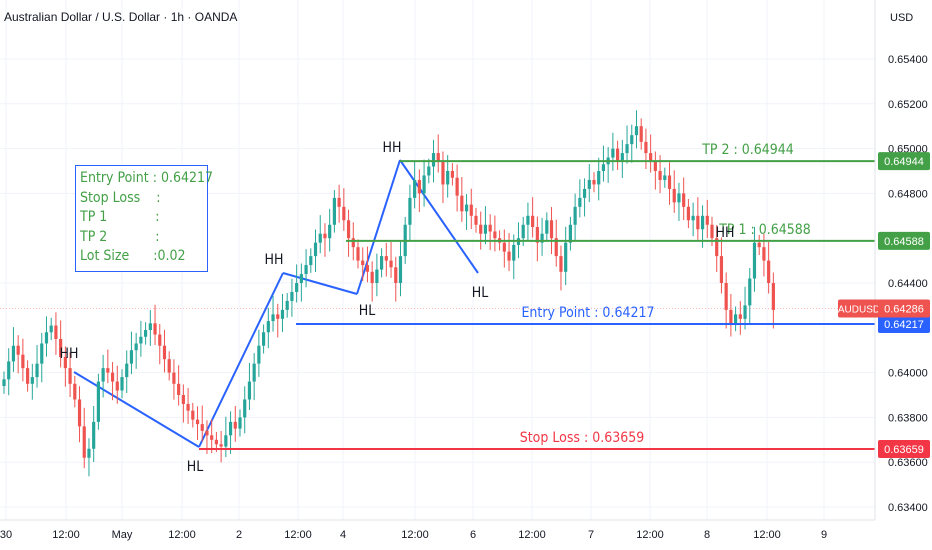  What do you see at coordinates (904, 242) in the screenshot?
I see `price-tag-tp1: 0.64588` at bounding box center [904, 242].